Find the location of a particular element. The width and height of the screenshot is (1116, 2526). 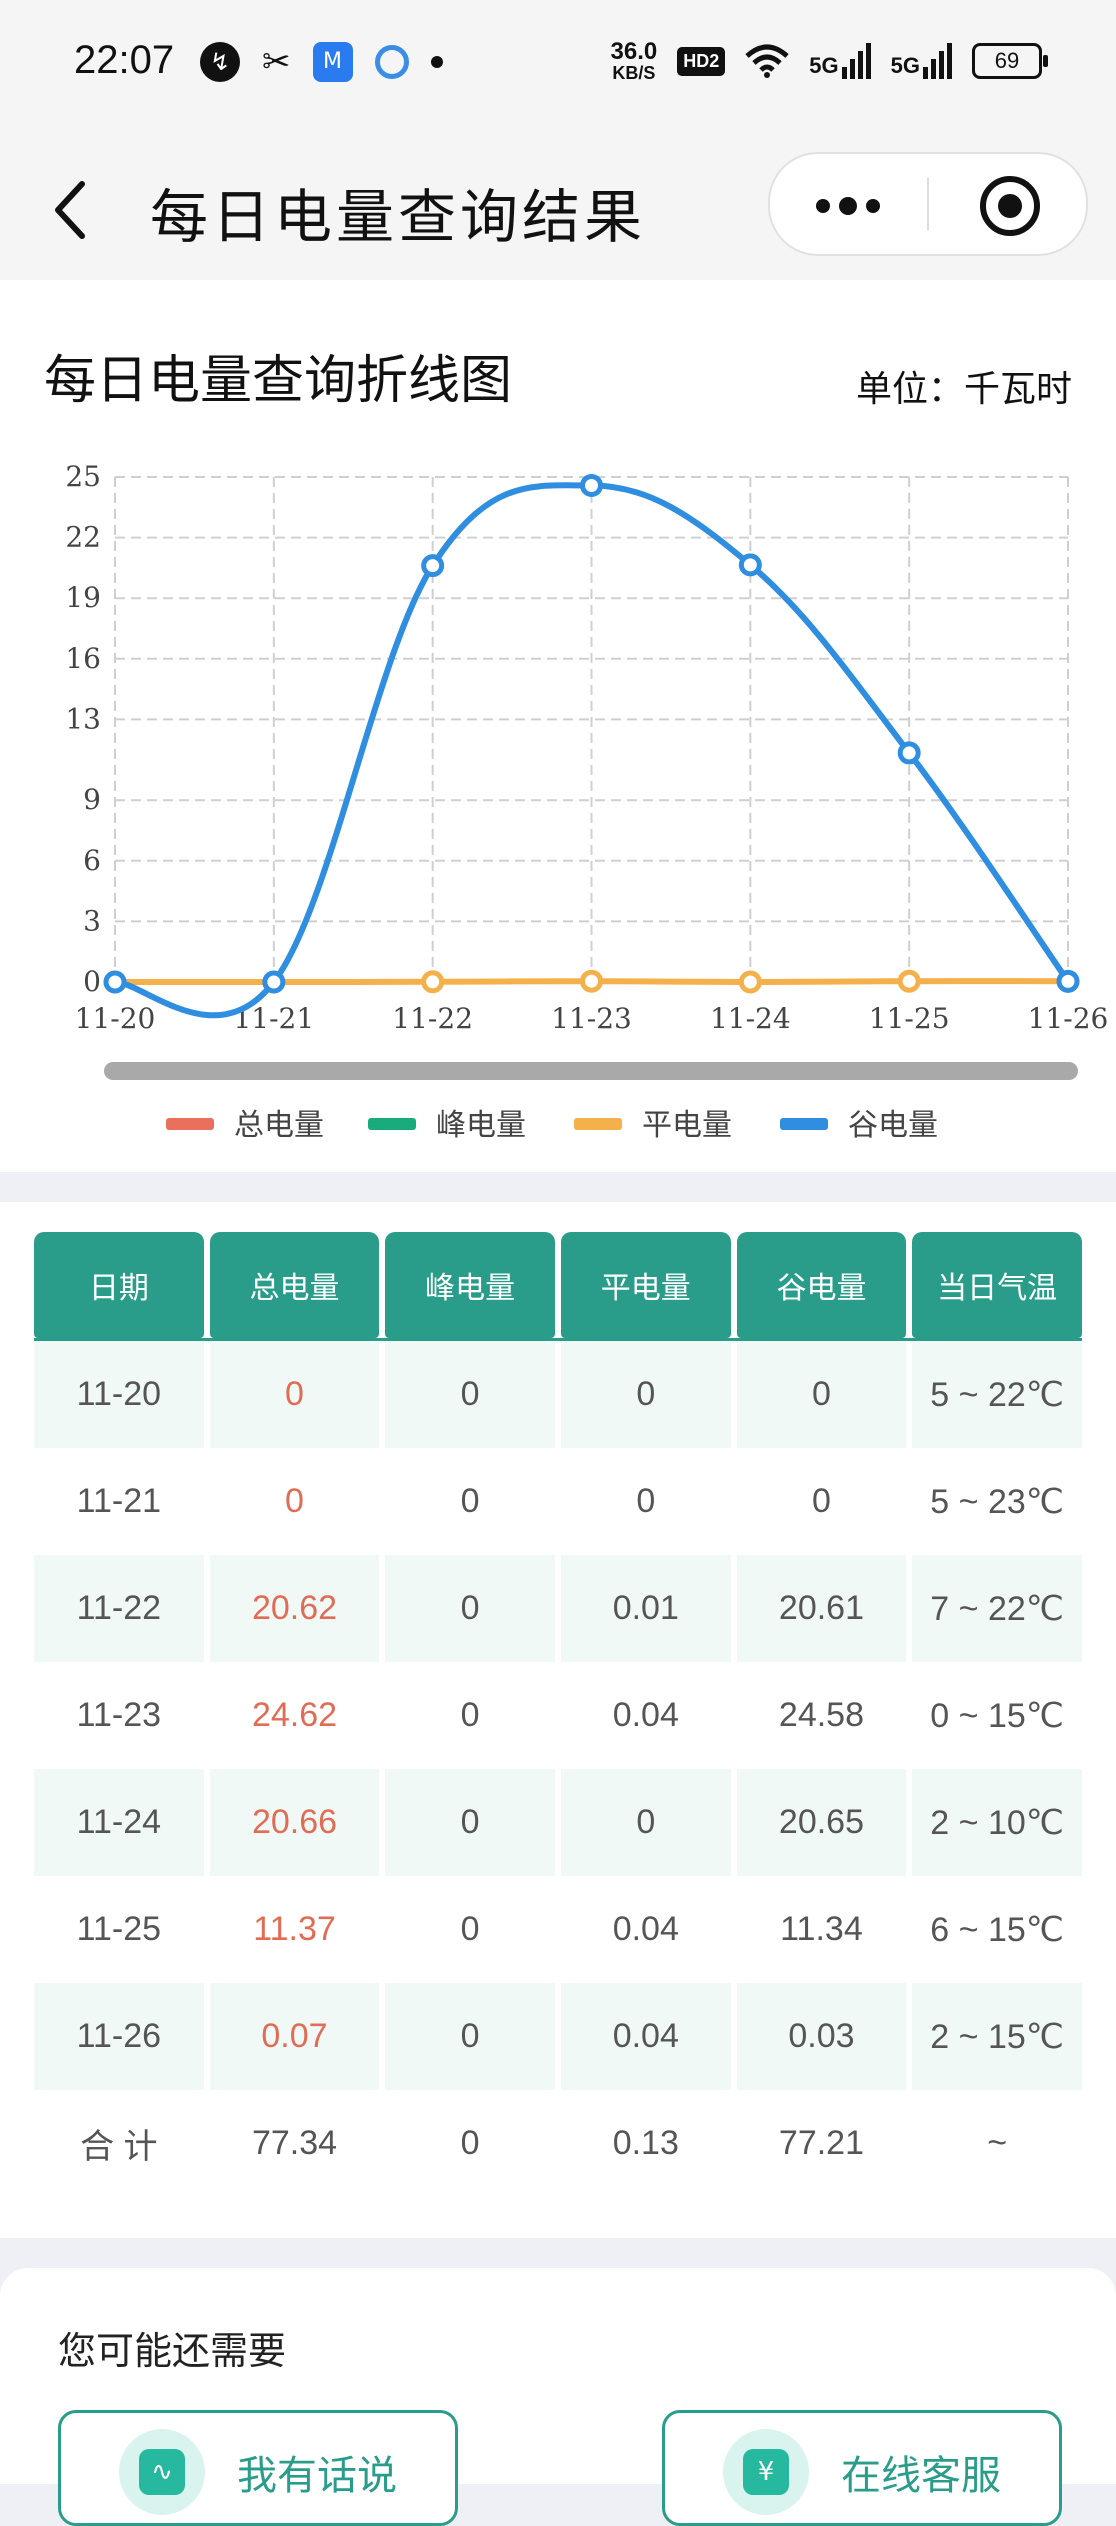

cell-sum-temperature: ~ is located at coordinates (997, 2143).